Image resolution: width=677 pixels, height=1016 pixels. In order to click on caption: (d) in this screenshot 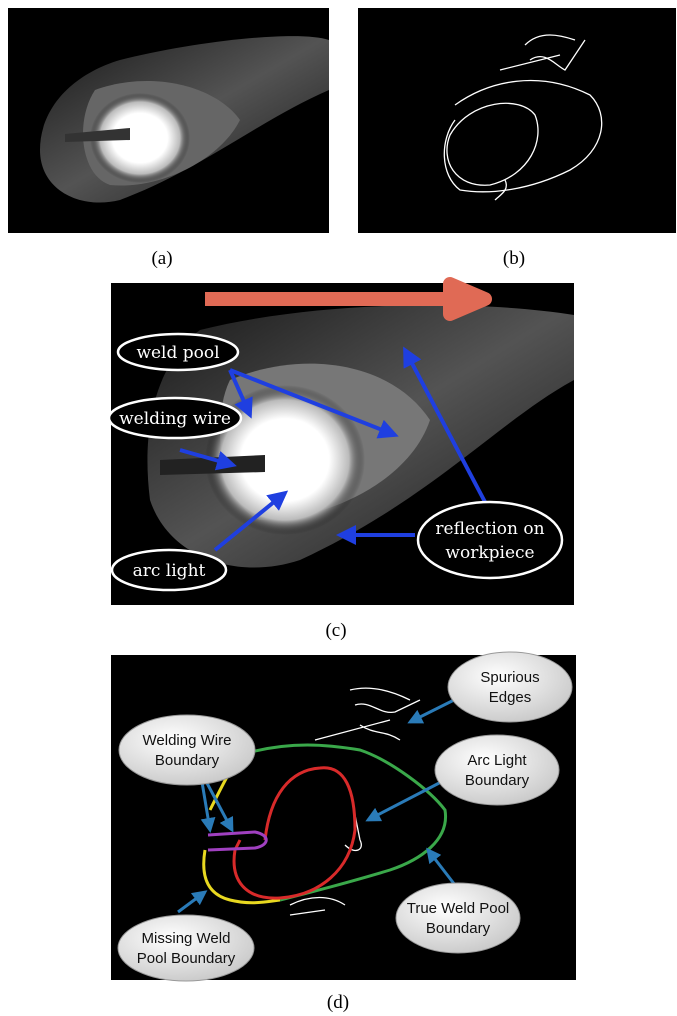, I will do `click(338, 1002)`.